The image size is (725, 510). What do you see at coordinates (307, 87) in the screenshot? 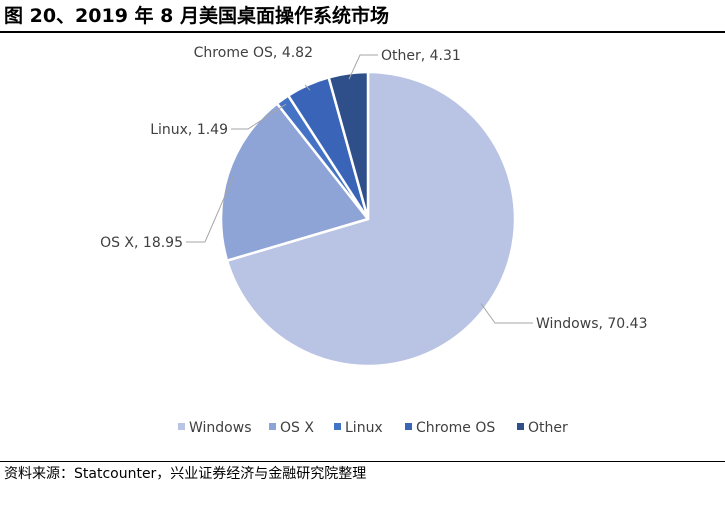
I see `leader-line-chrome-os` at bounding box center [307, 87].